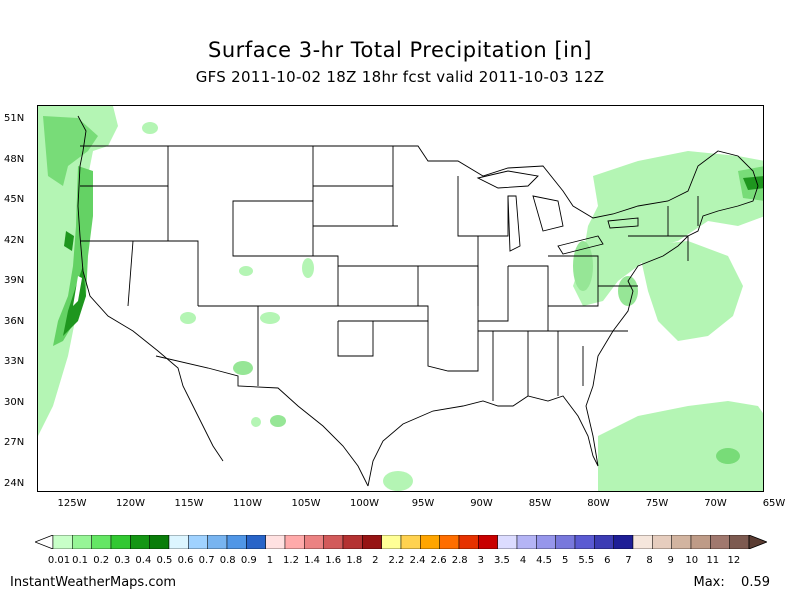 The height and width of the screenshot is (600, 800). I want to click on colorbar-label: 2.4, so click(417, 560).